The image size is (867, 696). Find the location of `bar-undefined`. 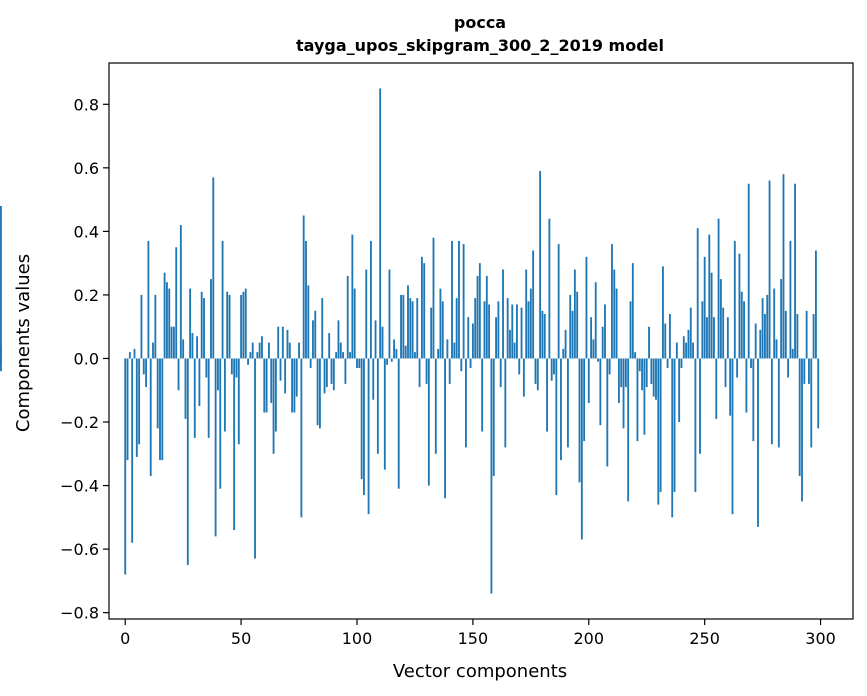

bar-undefined is located at coordinates (1, 282).